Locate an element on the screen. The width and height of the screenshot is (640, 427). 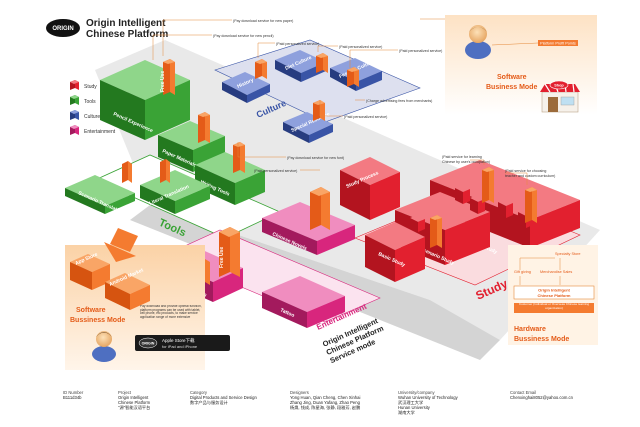
origin-logo: ORIGIN is located at coordinates (63, 28).